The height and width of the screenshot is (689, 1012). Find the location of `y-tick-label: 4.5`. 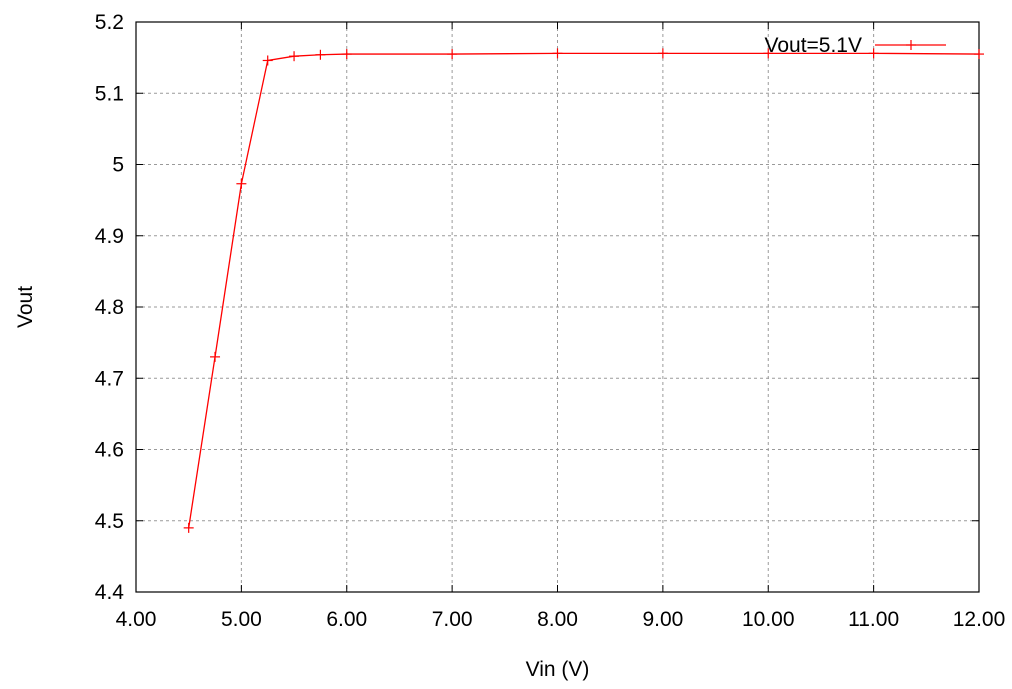

y-tick-label: 4.5 is located at coordinates (109, 521).